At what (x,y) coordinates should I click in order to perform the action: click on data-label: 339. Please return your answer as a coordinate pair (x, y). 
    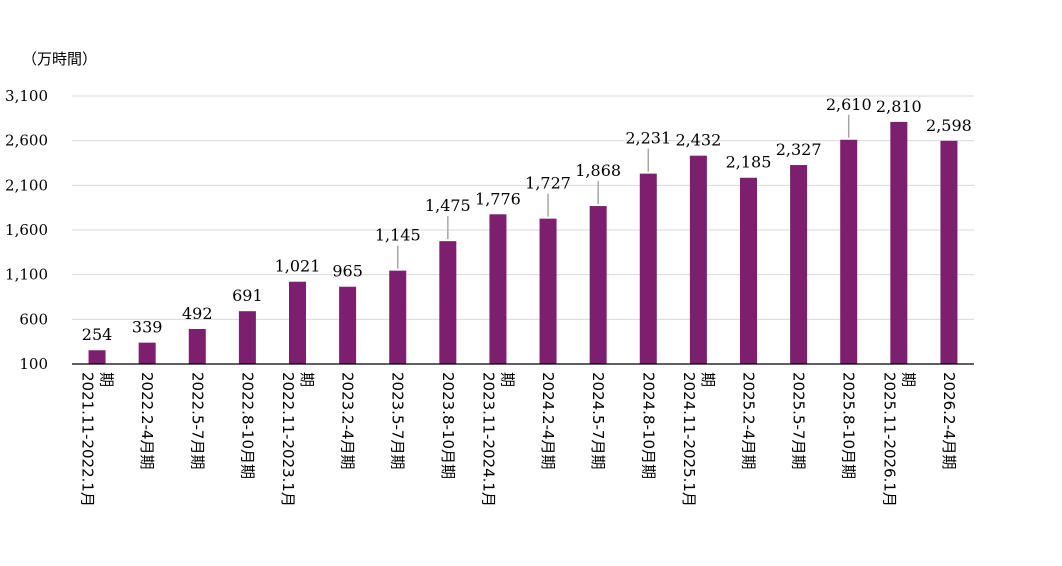
    Looking at the image, I should click on (147, 327).